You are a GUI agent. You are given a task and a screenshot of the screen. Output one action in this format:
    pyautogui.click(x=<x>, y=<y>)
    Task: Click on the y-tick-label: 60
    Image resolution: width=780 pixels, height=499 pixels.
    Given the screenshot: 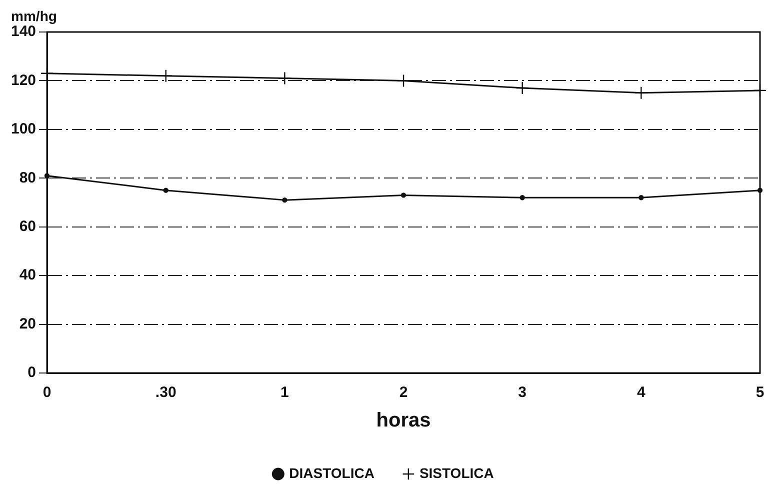 What is the action you would take?
    pyautogui.click(x=27, y=226)
    